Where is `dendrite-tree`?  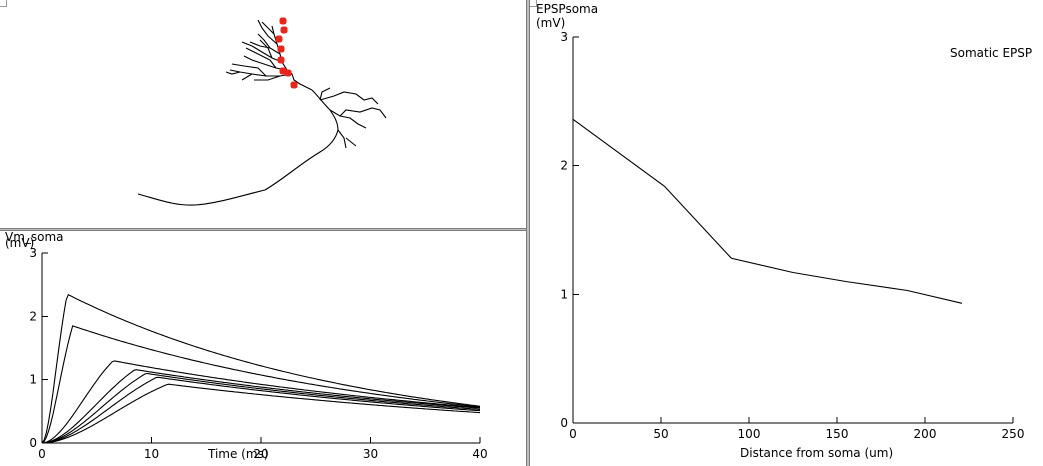 dendrite-tree is located at coordinates (262, 112).